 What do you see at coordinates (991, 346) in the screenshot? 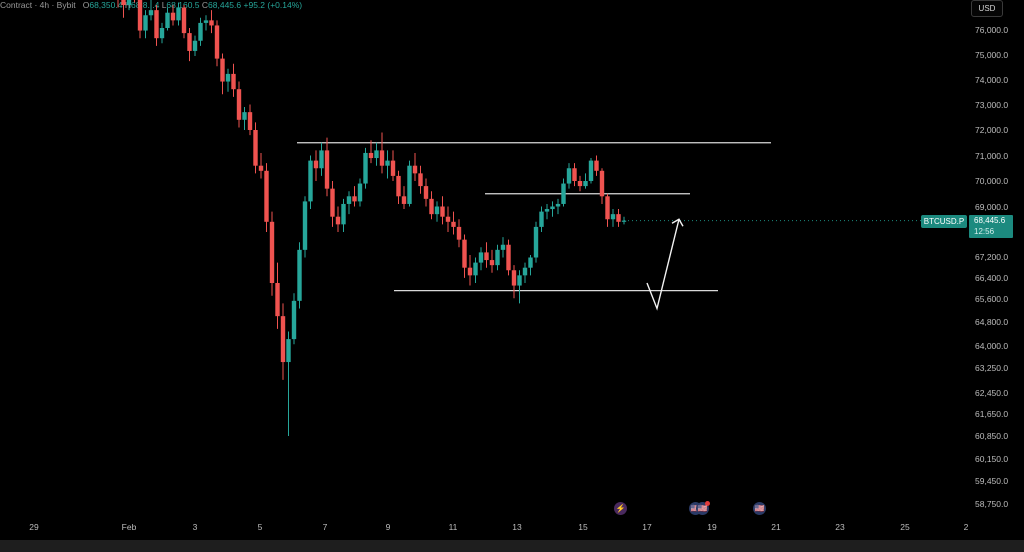
I see `price-tick-label: 64,000.0` at bounding box center [991, 346].